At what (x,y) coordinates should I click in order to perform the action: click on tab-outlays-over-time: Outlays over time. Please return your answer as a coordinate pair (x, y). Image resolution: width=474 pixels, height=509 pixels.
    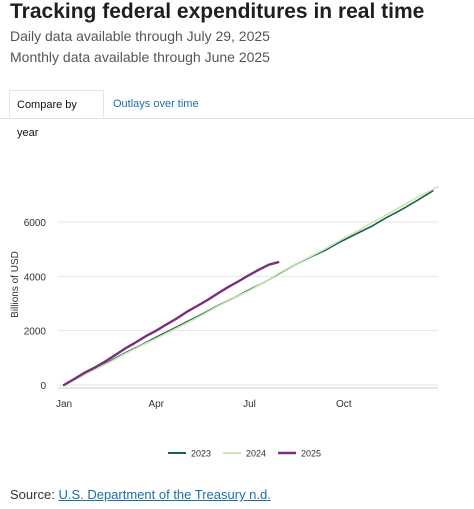
    Looking at the image, I should click on (156, 104).